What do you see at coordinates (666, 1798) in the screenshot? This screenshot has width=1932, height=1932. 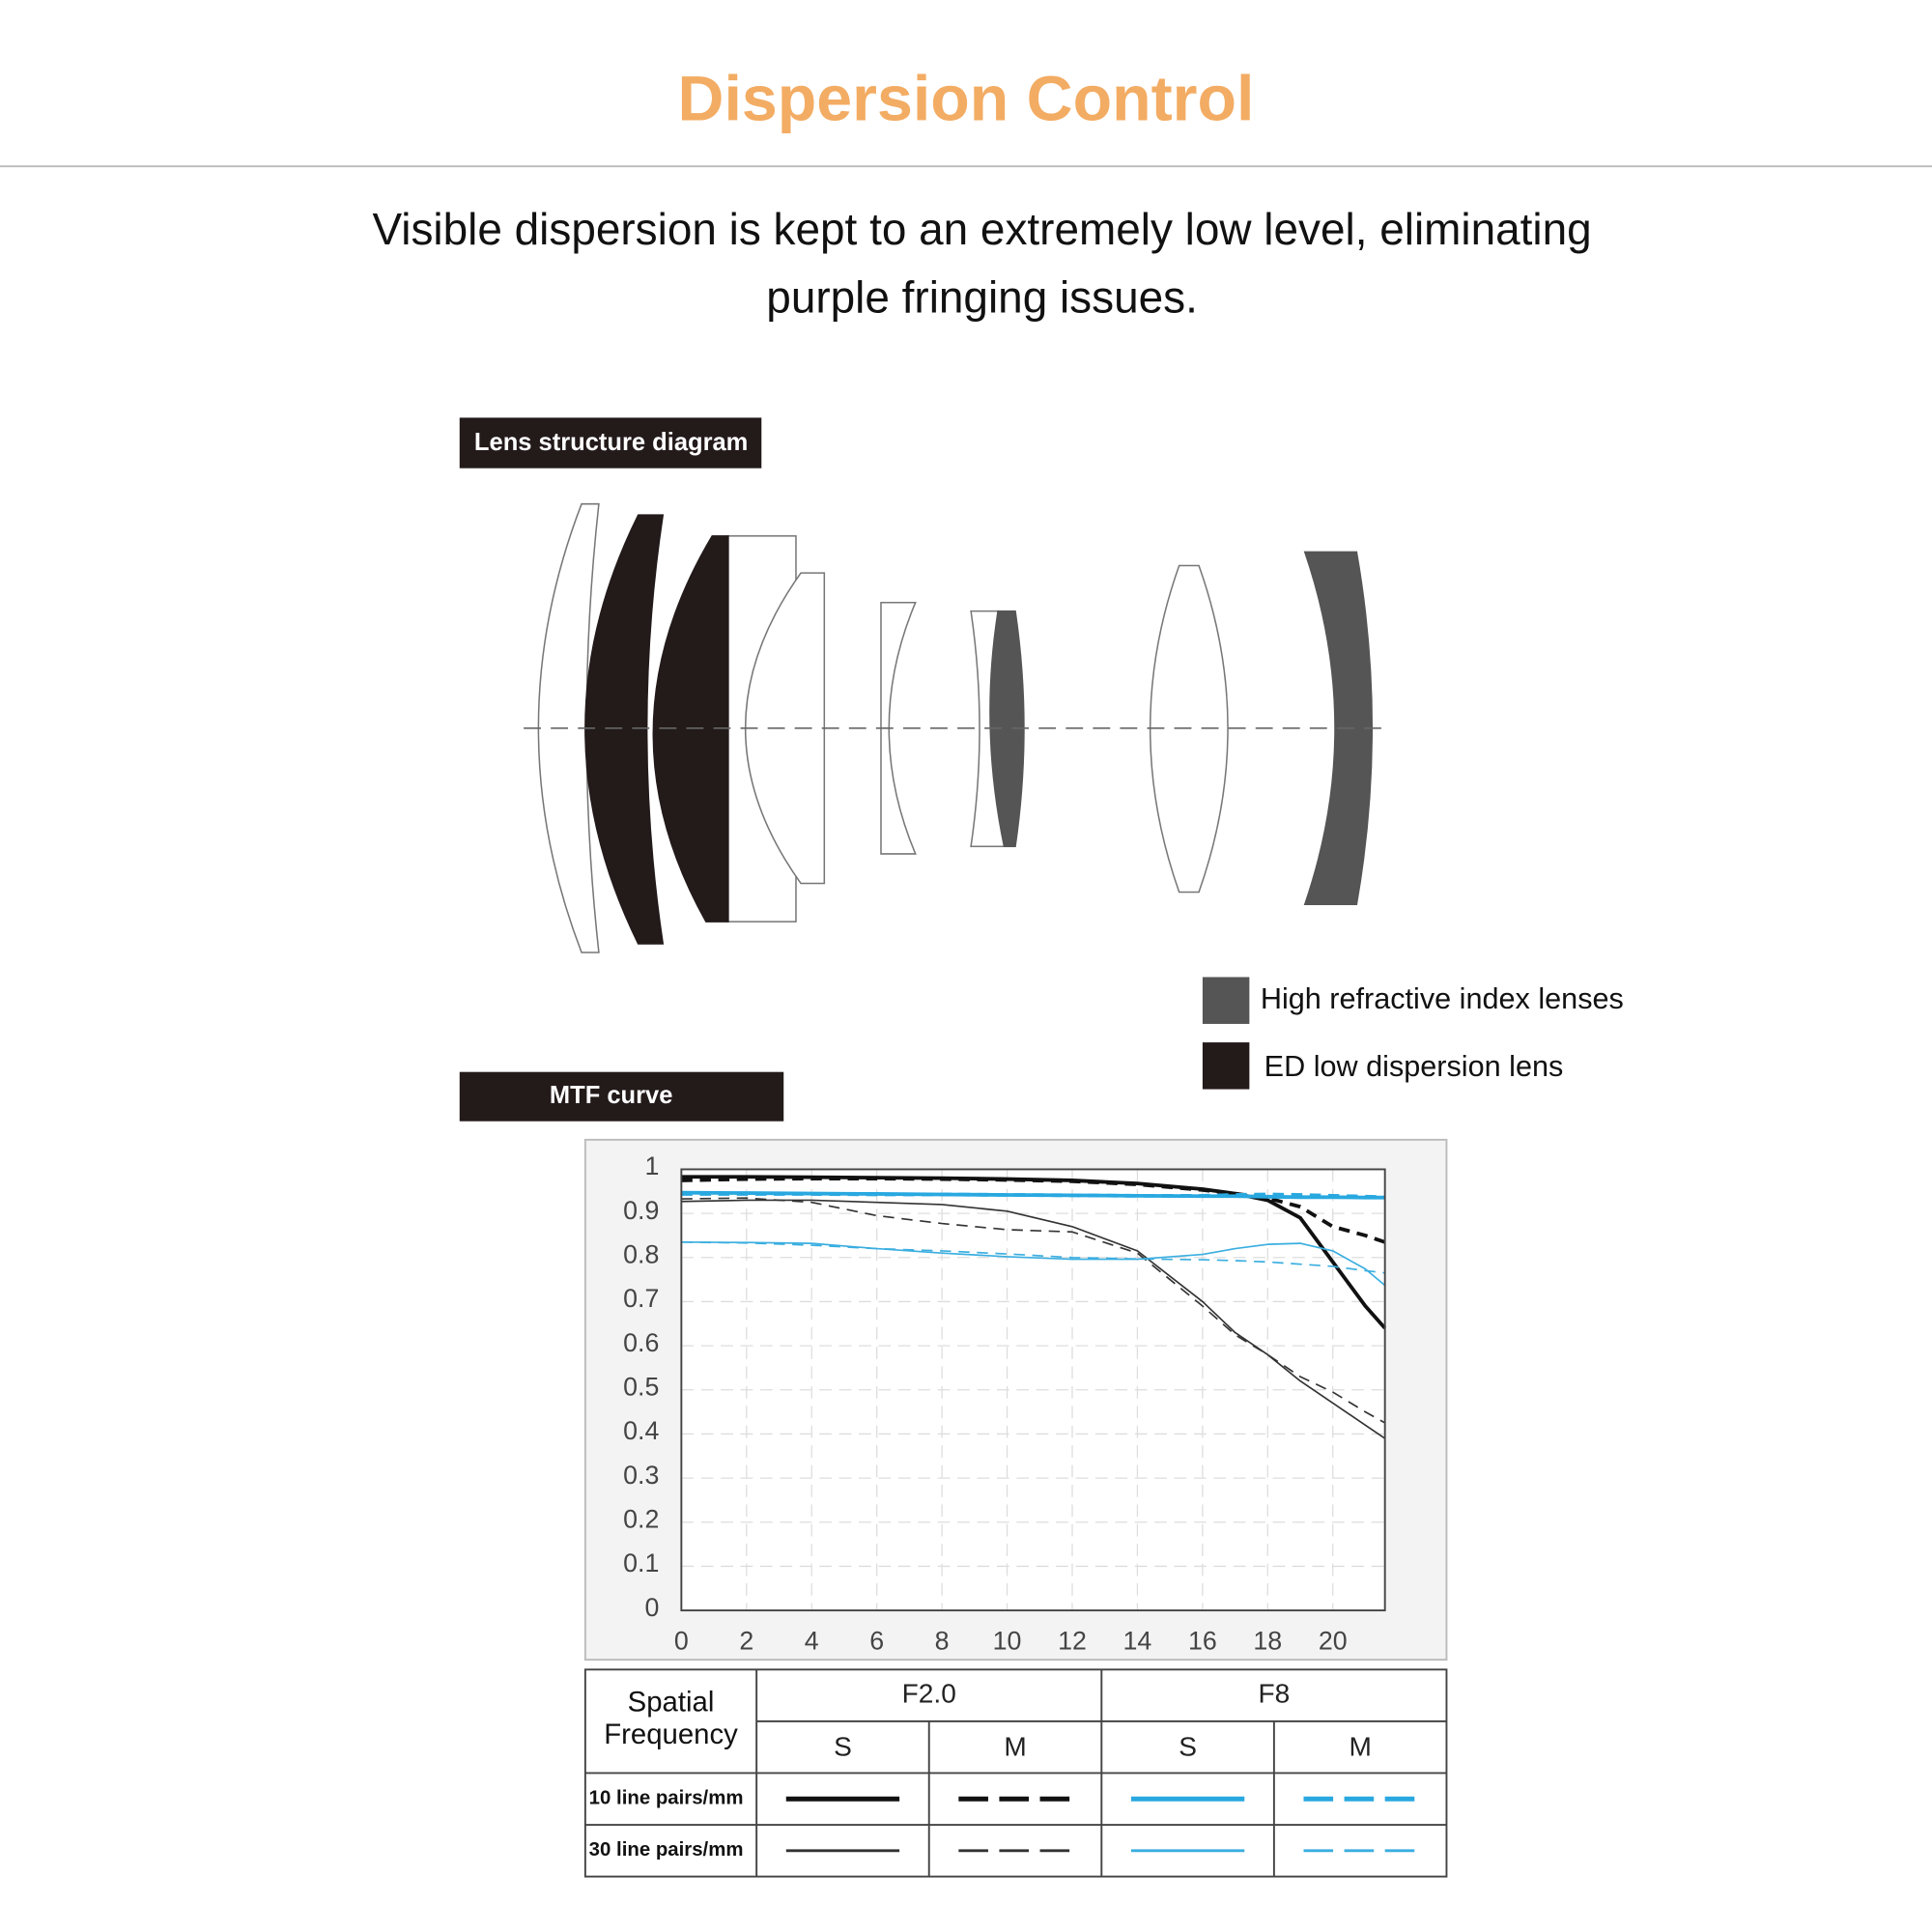 I see `row-label: 10 line pairs/mm` at bounding box center [666, 1798].